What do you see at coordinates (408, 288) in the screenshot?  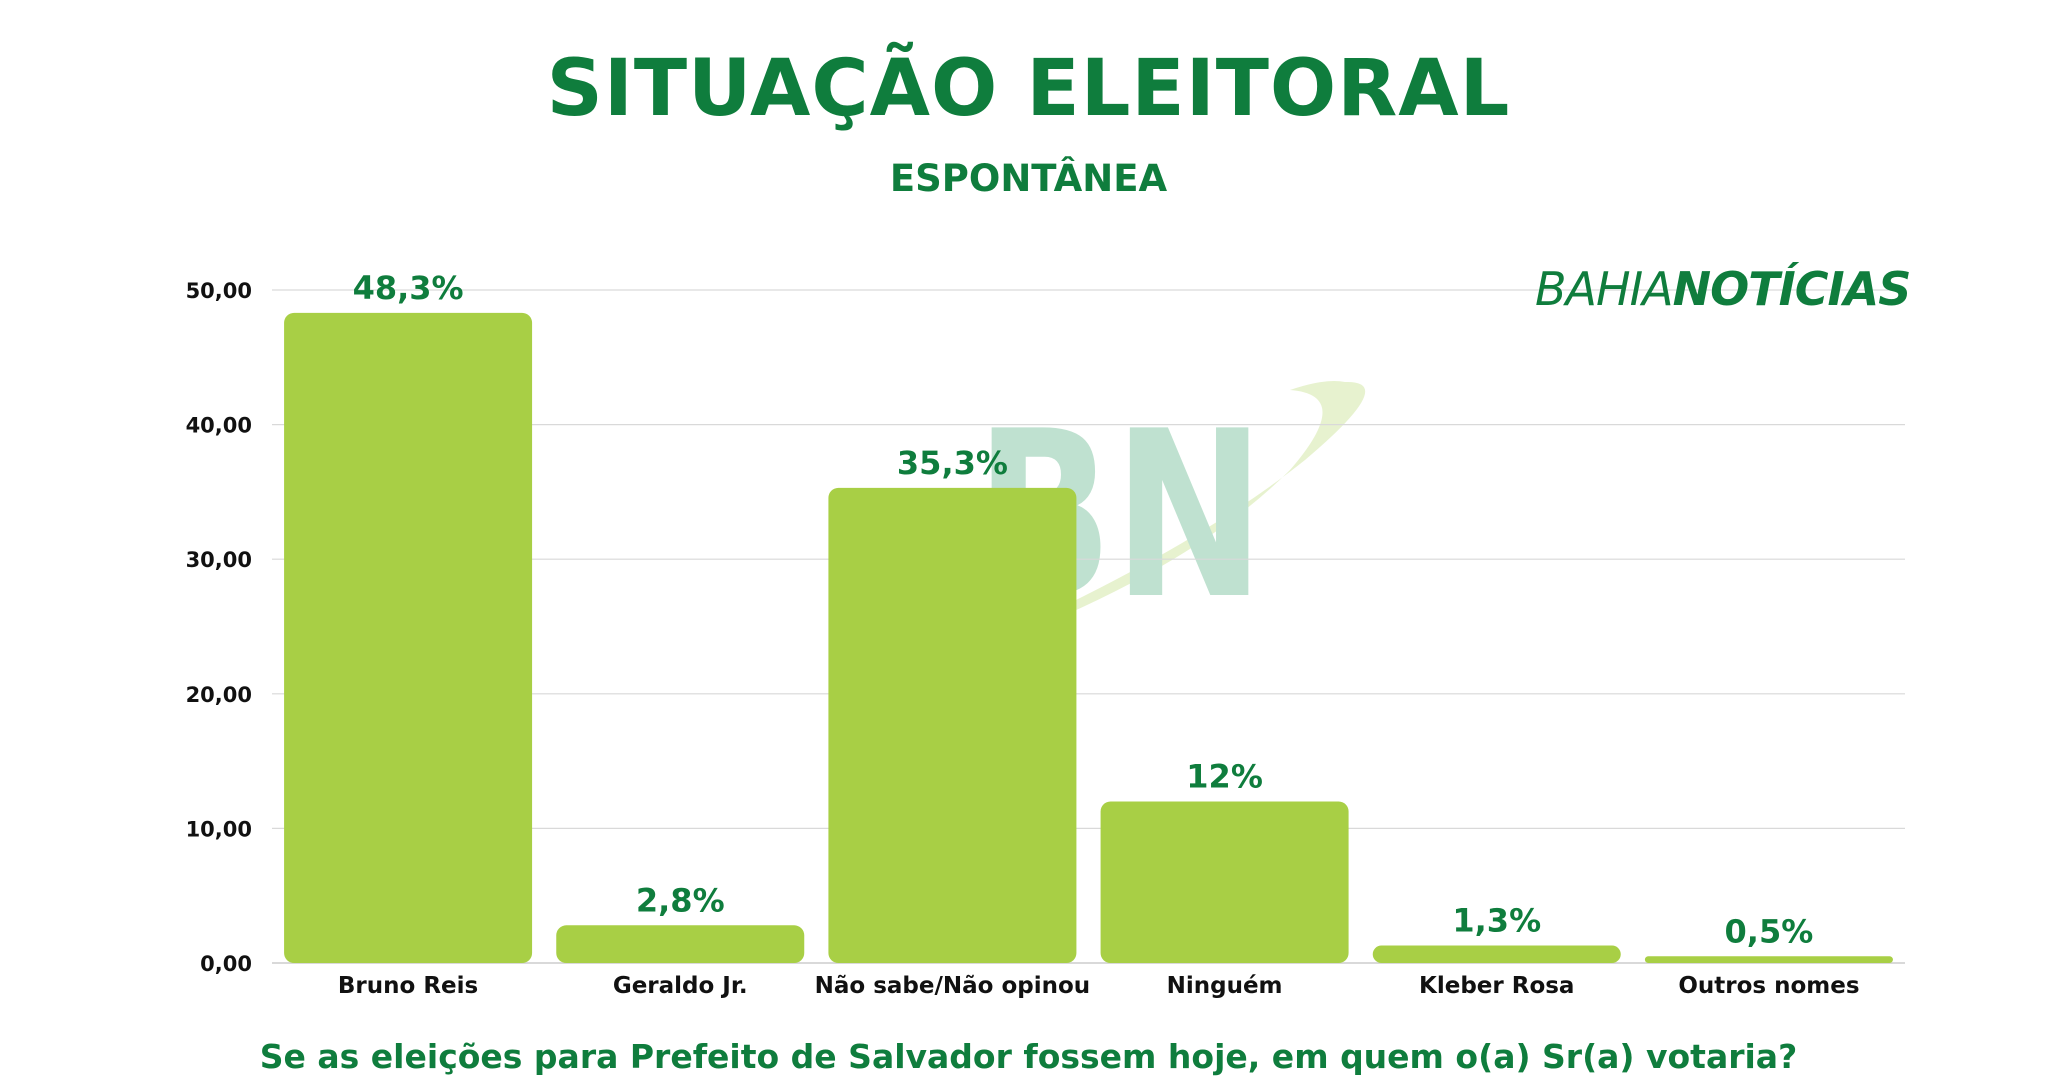 I see `data-label: 48,3%` at bounding box center [408, 288].